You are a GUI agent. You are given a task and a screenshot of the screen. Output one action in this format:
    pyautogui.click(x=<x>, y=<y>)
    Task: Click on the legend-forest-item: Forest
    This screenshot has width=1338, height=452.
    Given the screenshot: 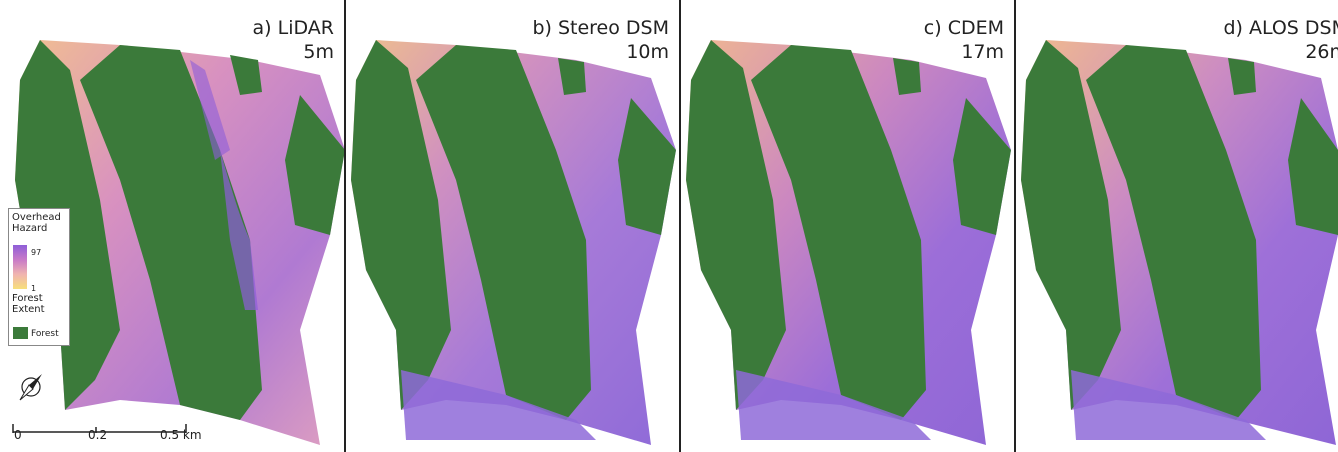 What is the action you would take?
    pyautogui.click(x=45, y=334)
    